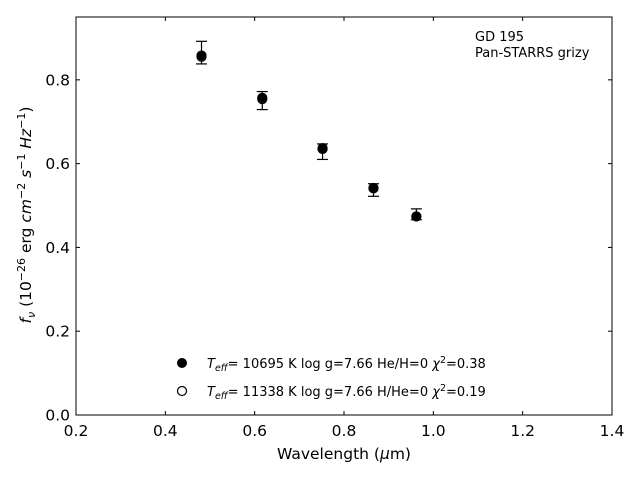 The height and width of the screenshot is (480, 640). I want to click on y-tick-label: 0.8, so click(57, 80).